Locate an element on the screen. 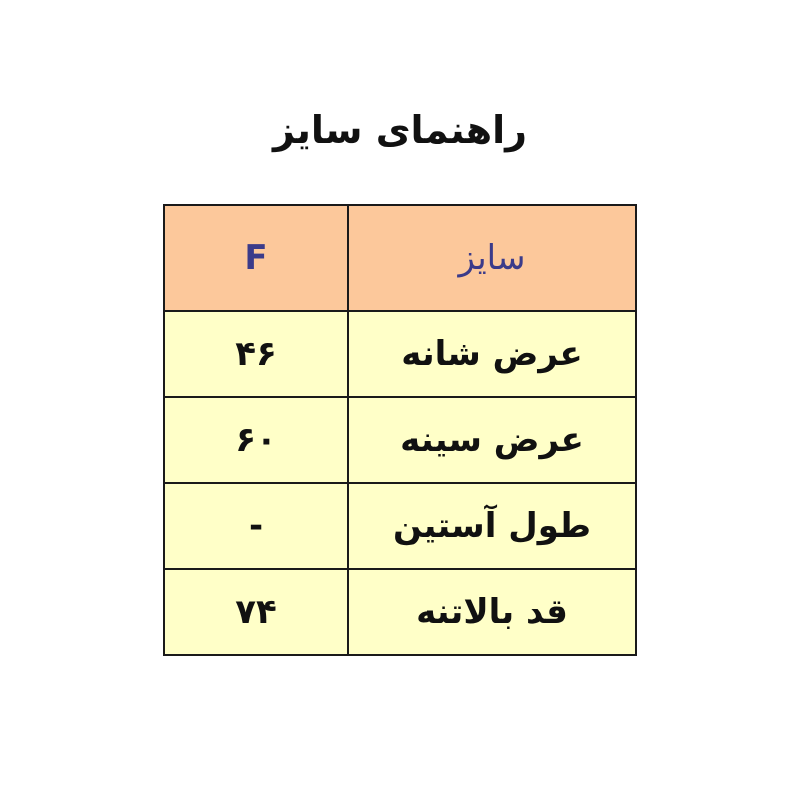  header-size-value: F is located at coordinates (256, 258).